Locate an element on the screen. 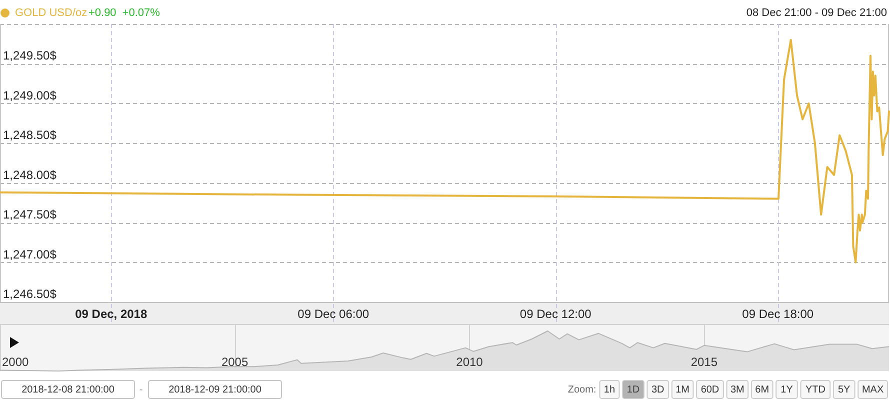  text: 1Y is located at coordinates (787, 389).